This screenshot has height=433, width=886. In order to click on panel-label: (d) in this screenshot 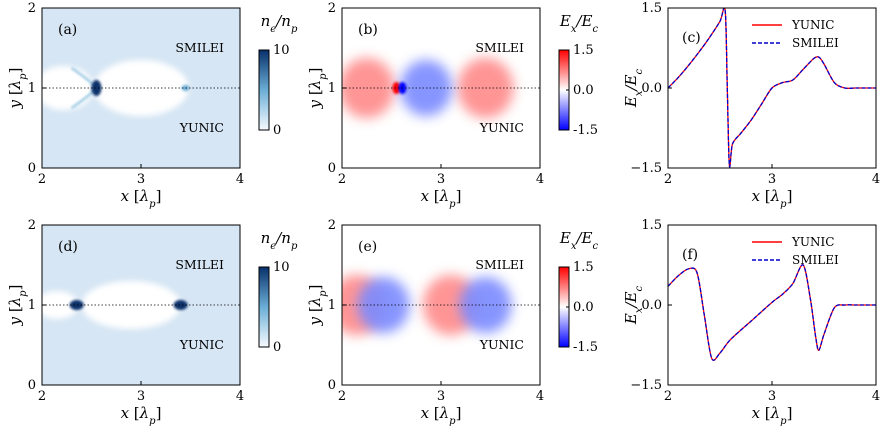, I will do `click(68, 247)`.